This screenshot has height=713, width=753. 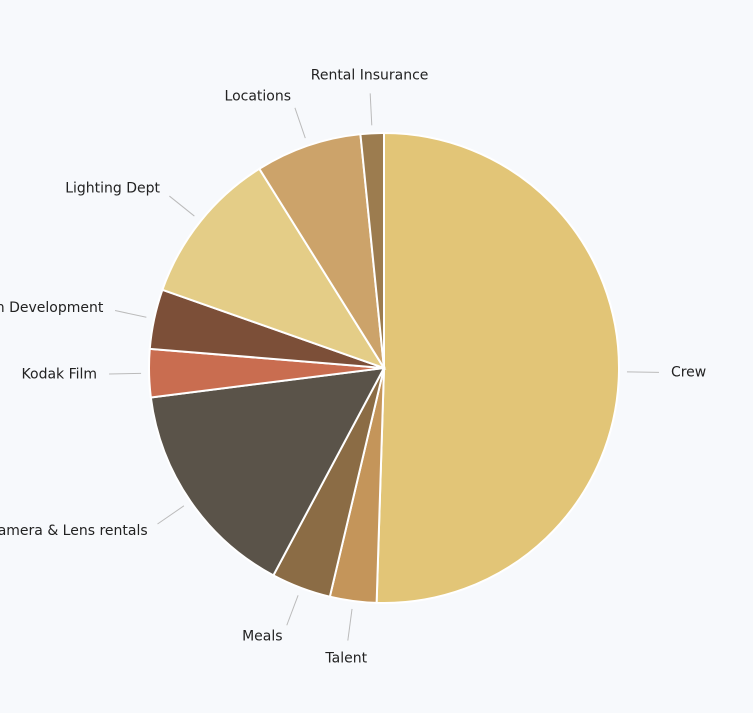 What do you see at coordinates (345, 658) in the screenshot?
I see `slice-label: Talent` at bounding box center [345, 658].